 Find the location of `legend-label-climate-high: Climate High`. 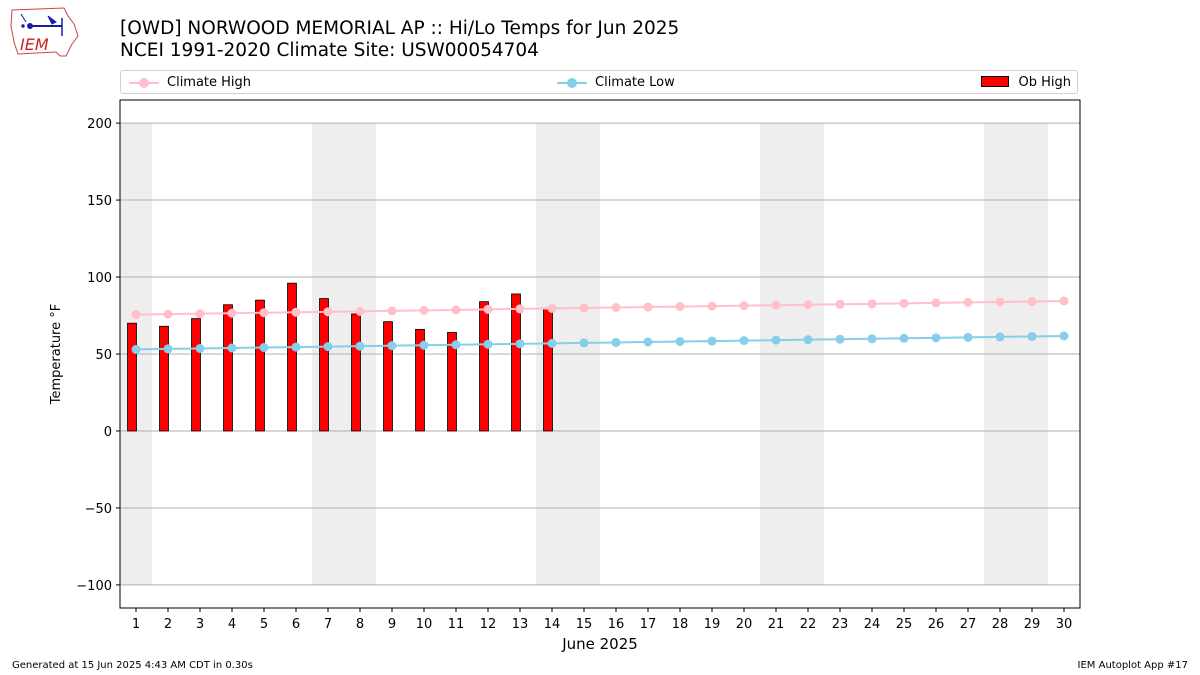

legend-label-climate-high: Climate High is located at coordinates (209, 82).